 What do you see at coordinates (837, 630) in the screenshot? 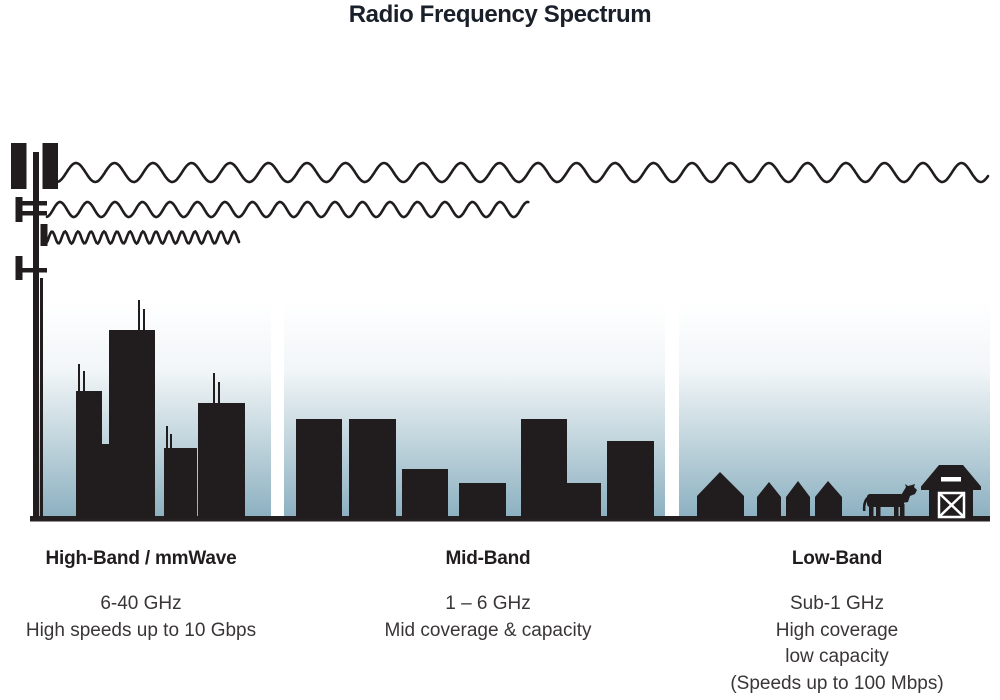
I see `low-band-description: High coverage` at bounding box center [837, 630].